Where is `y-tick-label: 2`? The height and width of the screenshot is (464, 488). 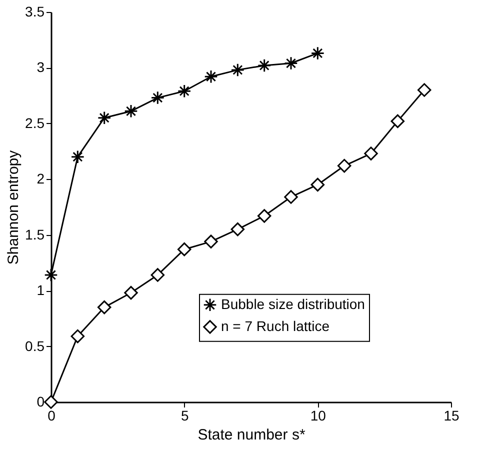
y-tick-label: 2 is located at coordinates (40, 178).